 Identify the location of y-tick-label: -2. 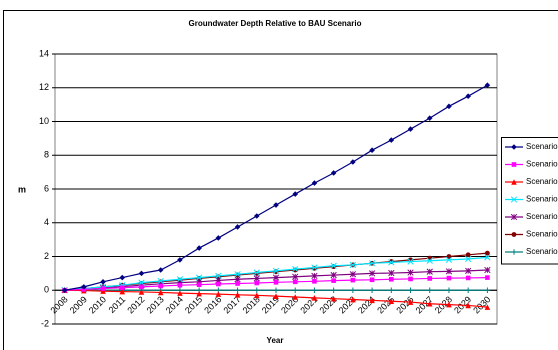
(45, 323).